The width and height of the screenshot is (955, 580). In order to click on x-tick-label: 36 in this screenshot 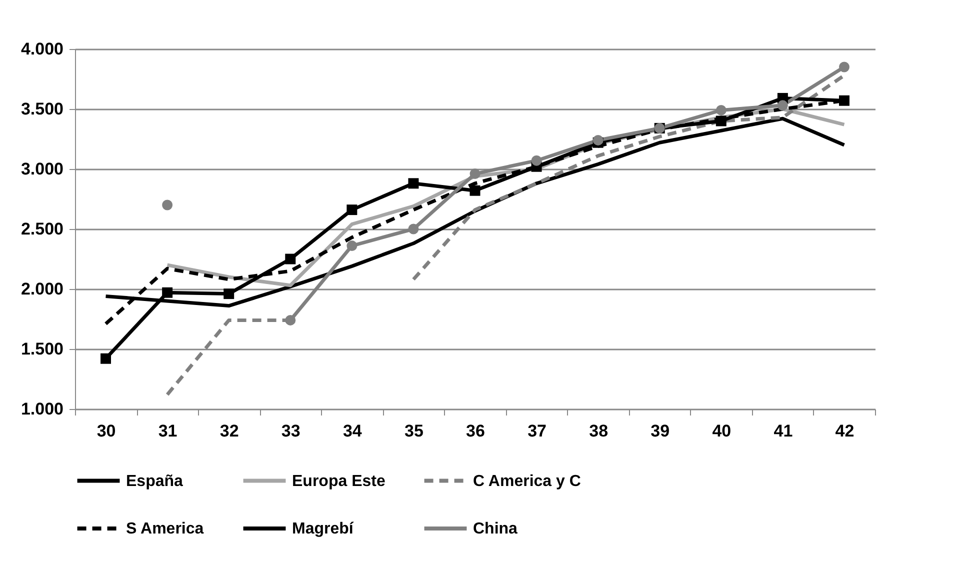, I will do `click(475, 431)`.